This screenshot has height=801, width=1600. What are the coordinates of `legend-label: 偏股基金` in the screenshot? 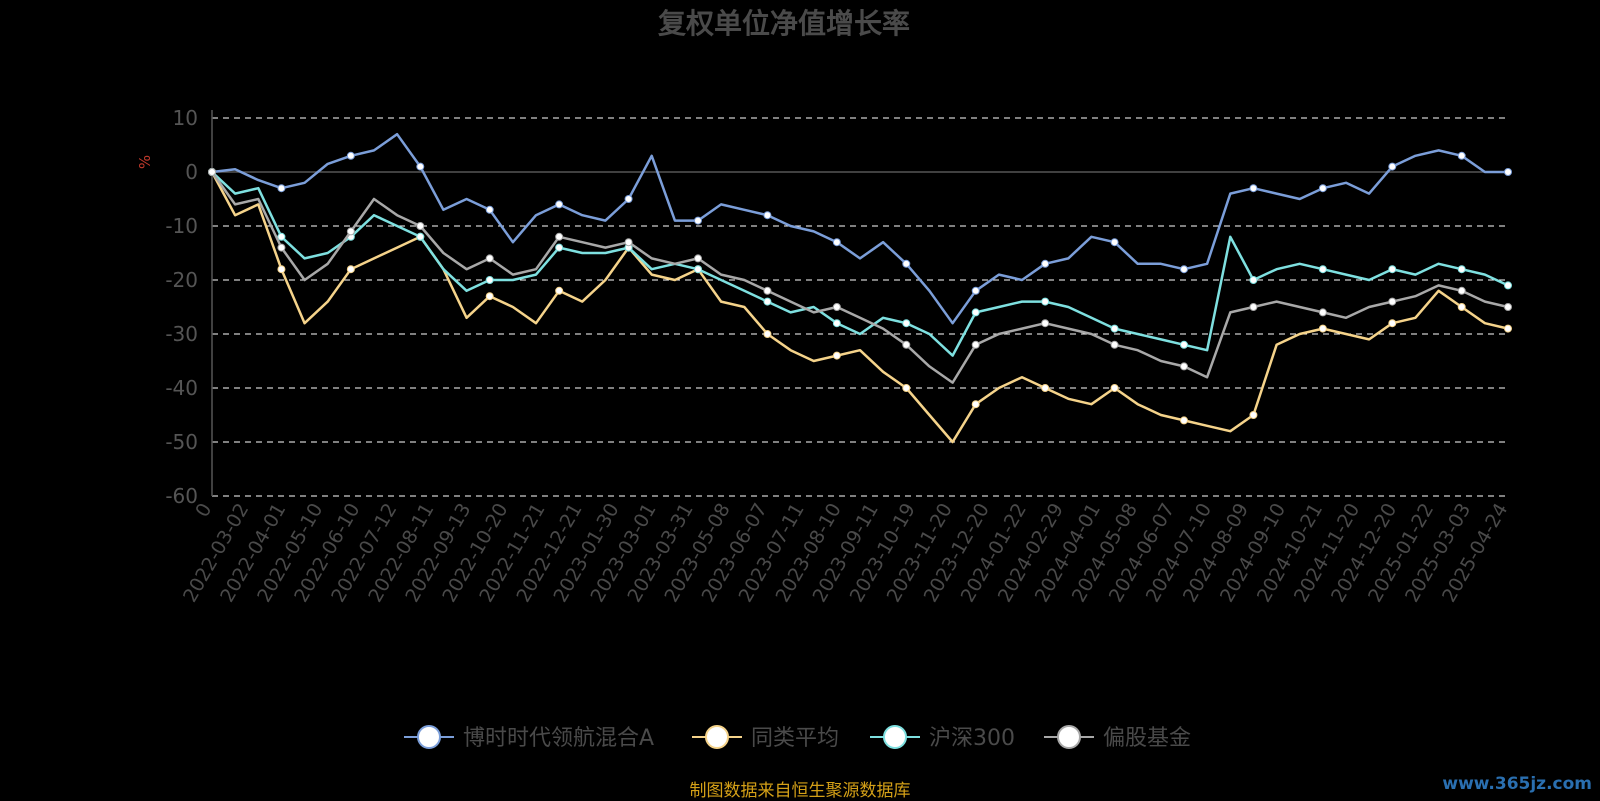 It's located at (1147, 738).